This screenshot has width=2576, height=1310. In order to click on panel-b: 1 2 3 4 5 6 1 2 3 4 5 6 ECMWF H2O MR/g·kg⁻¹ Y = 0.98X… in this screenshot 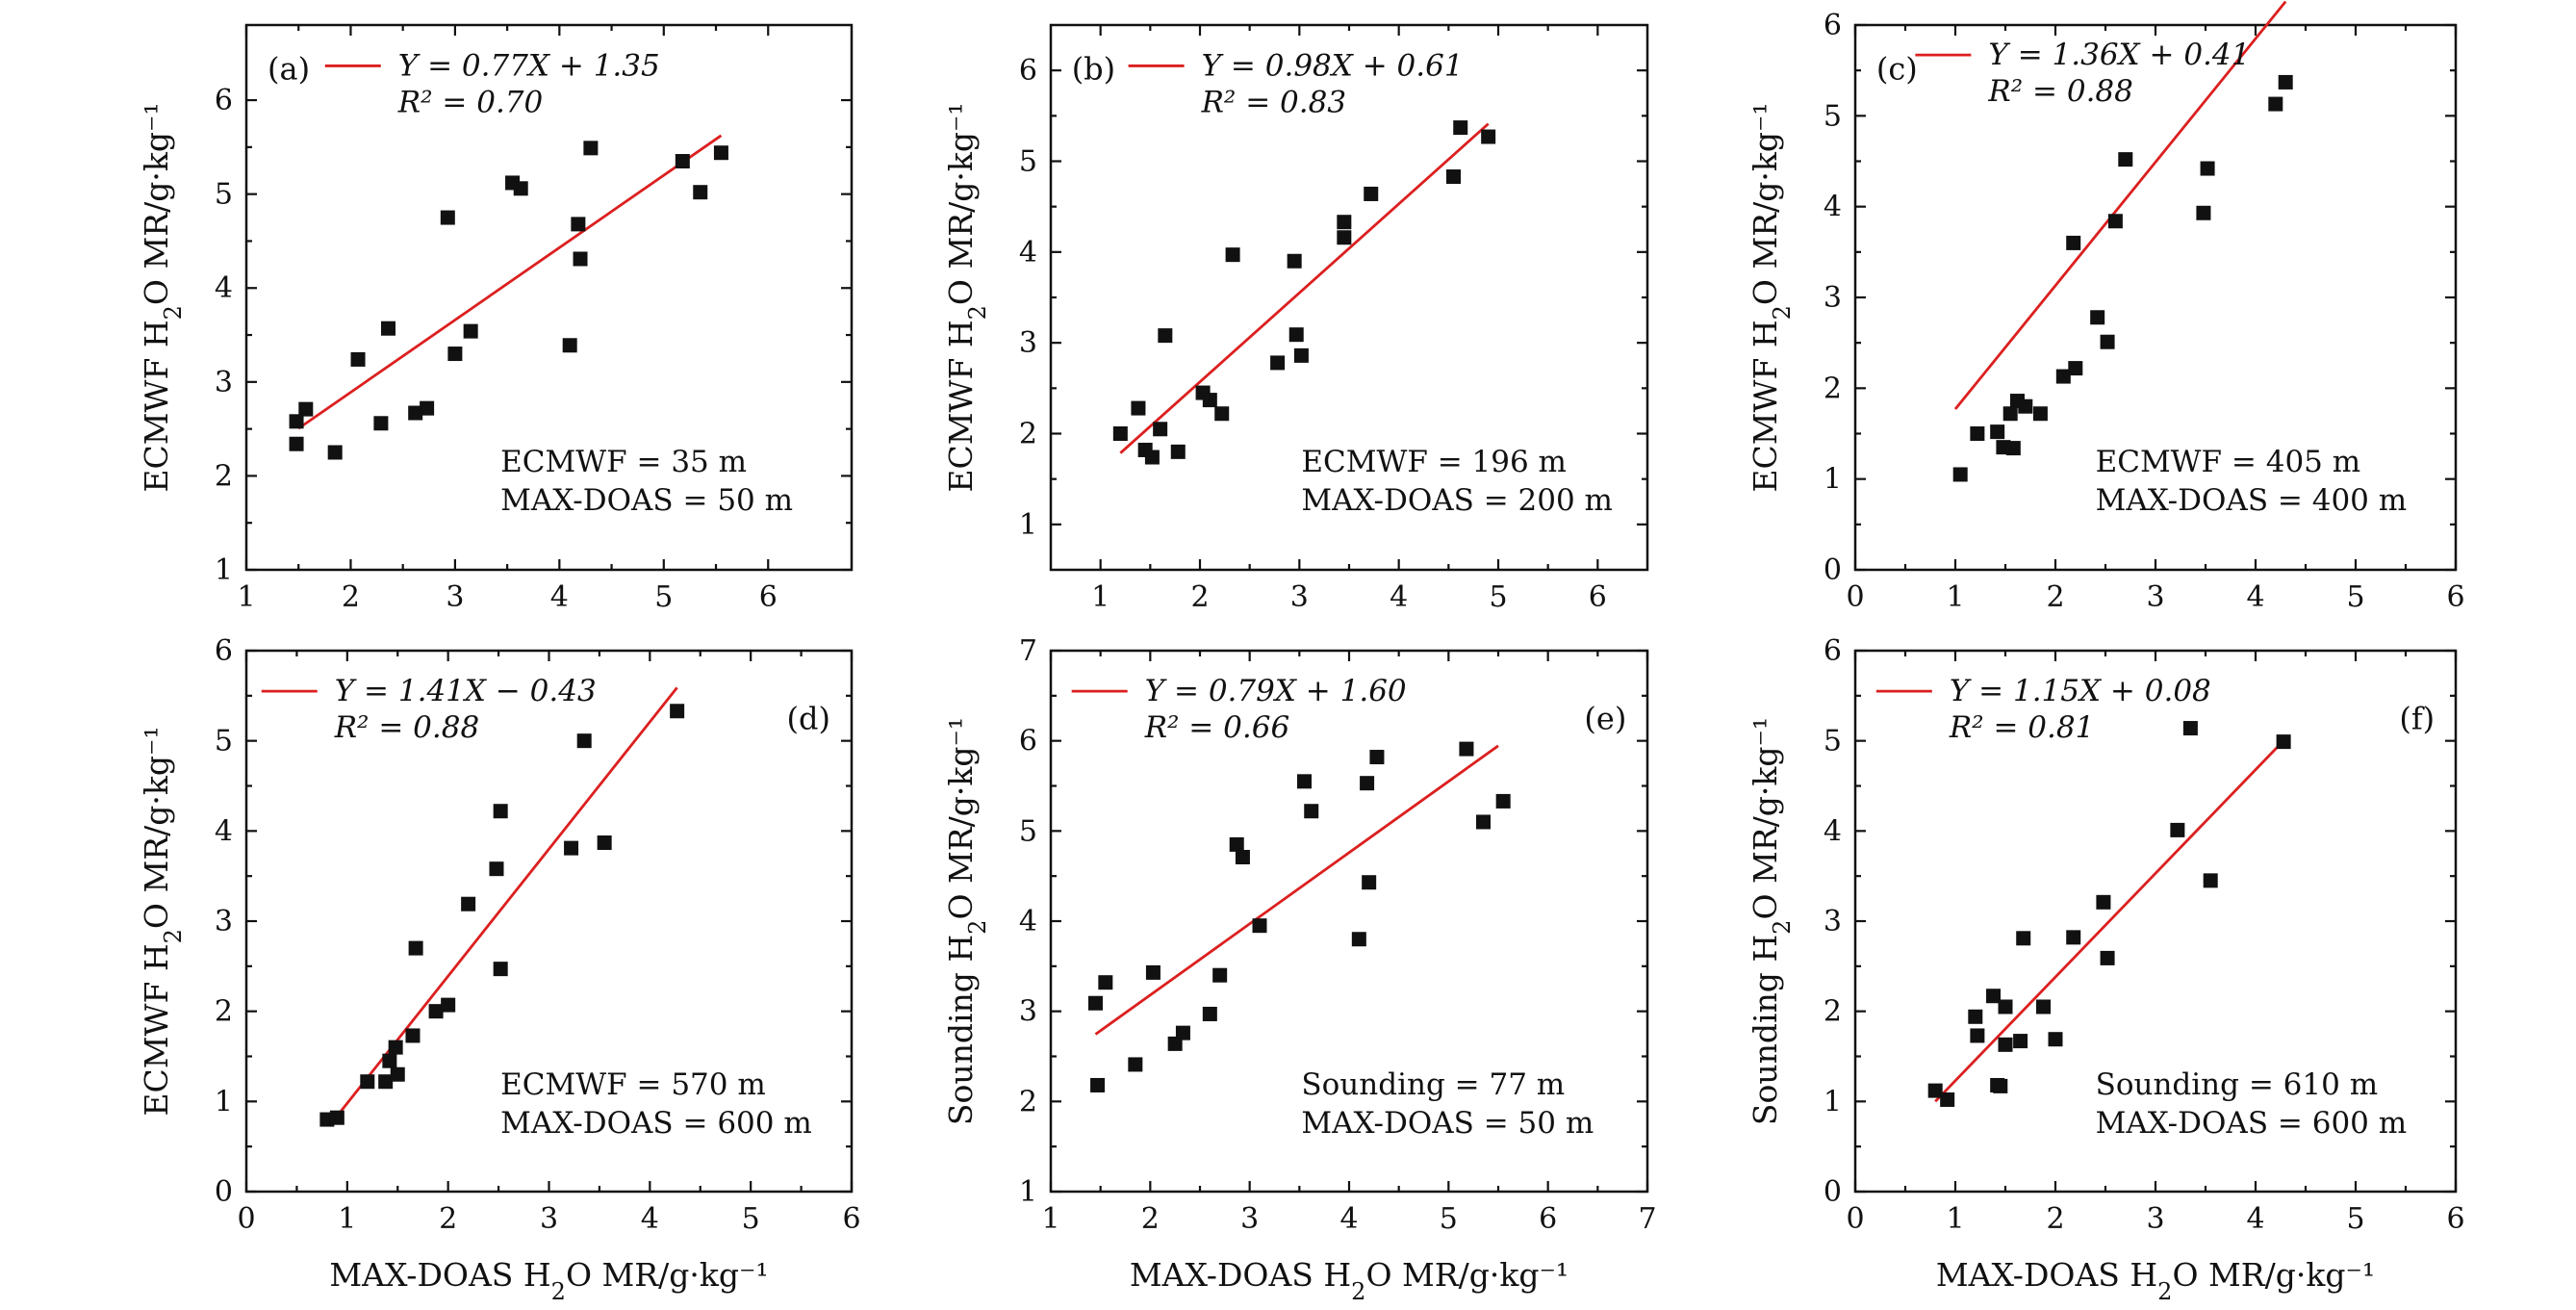, I will do `click(1295, 318)`.